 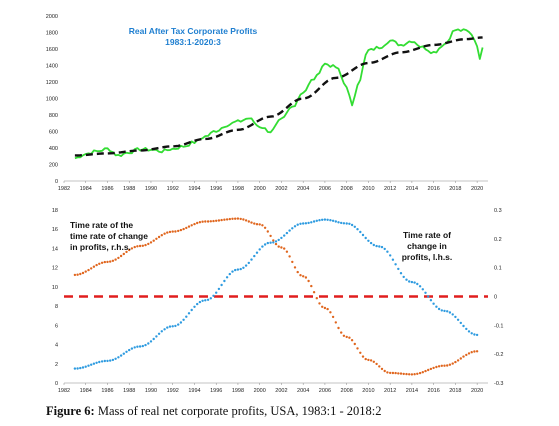 I want to click on chart2-x-tick-label: 1988, so click(x=129, y=391).